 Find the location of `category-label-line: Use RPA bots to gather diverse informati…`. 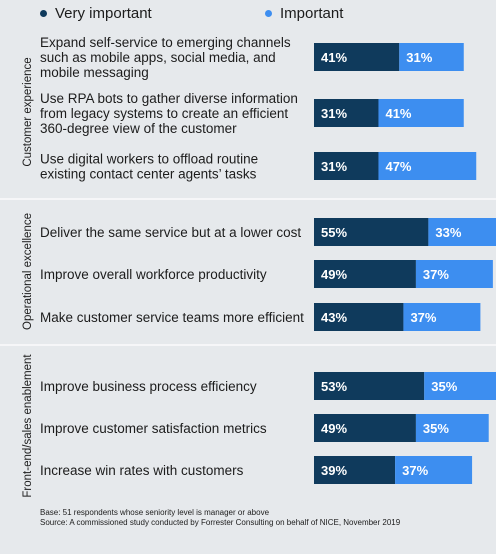

category-label-line: Use RPA bots to gather diverse informati… is located at coordinates (169, 98).